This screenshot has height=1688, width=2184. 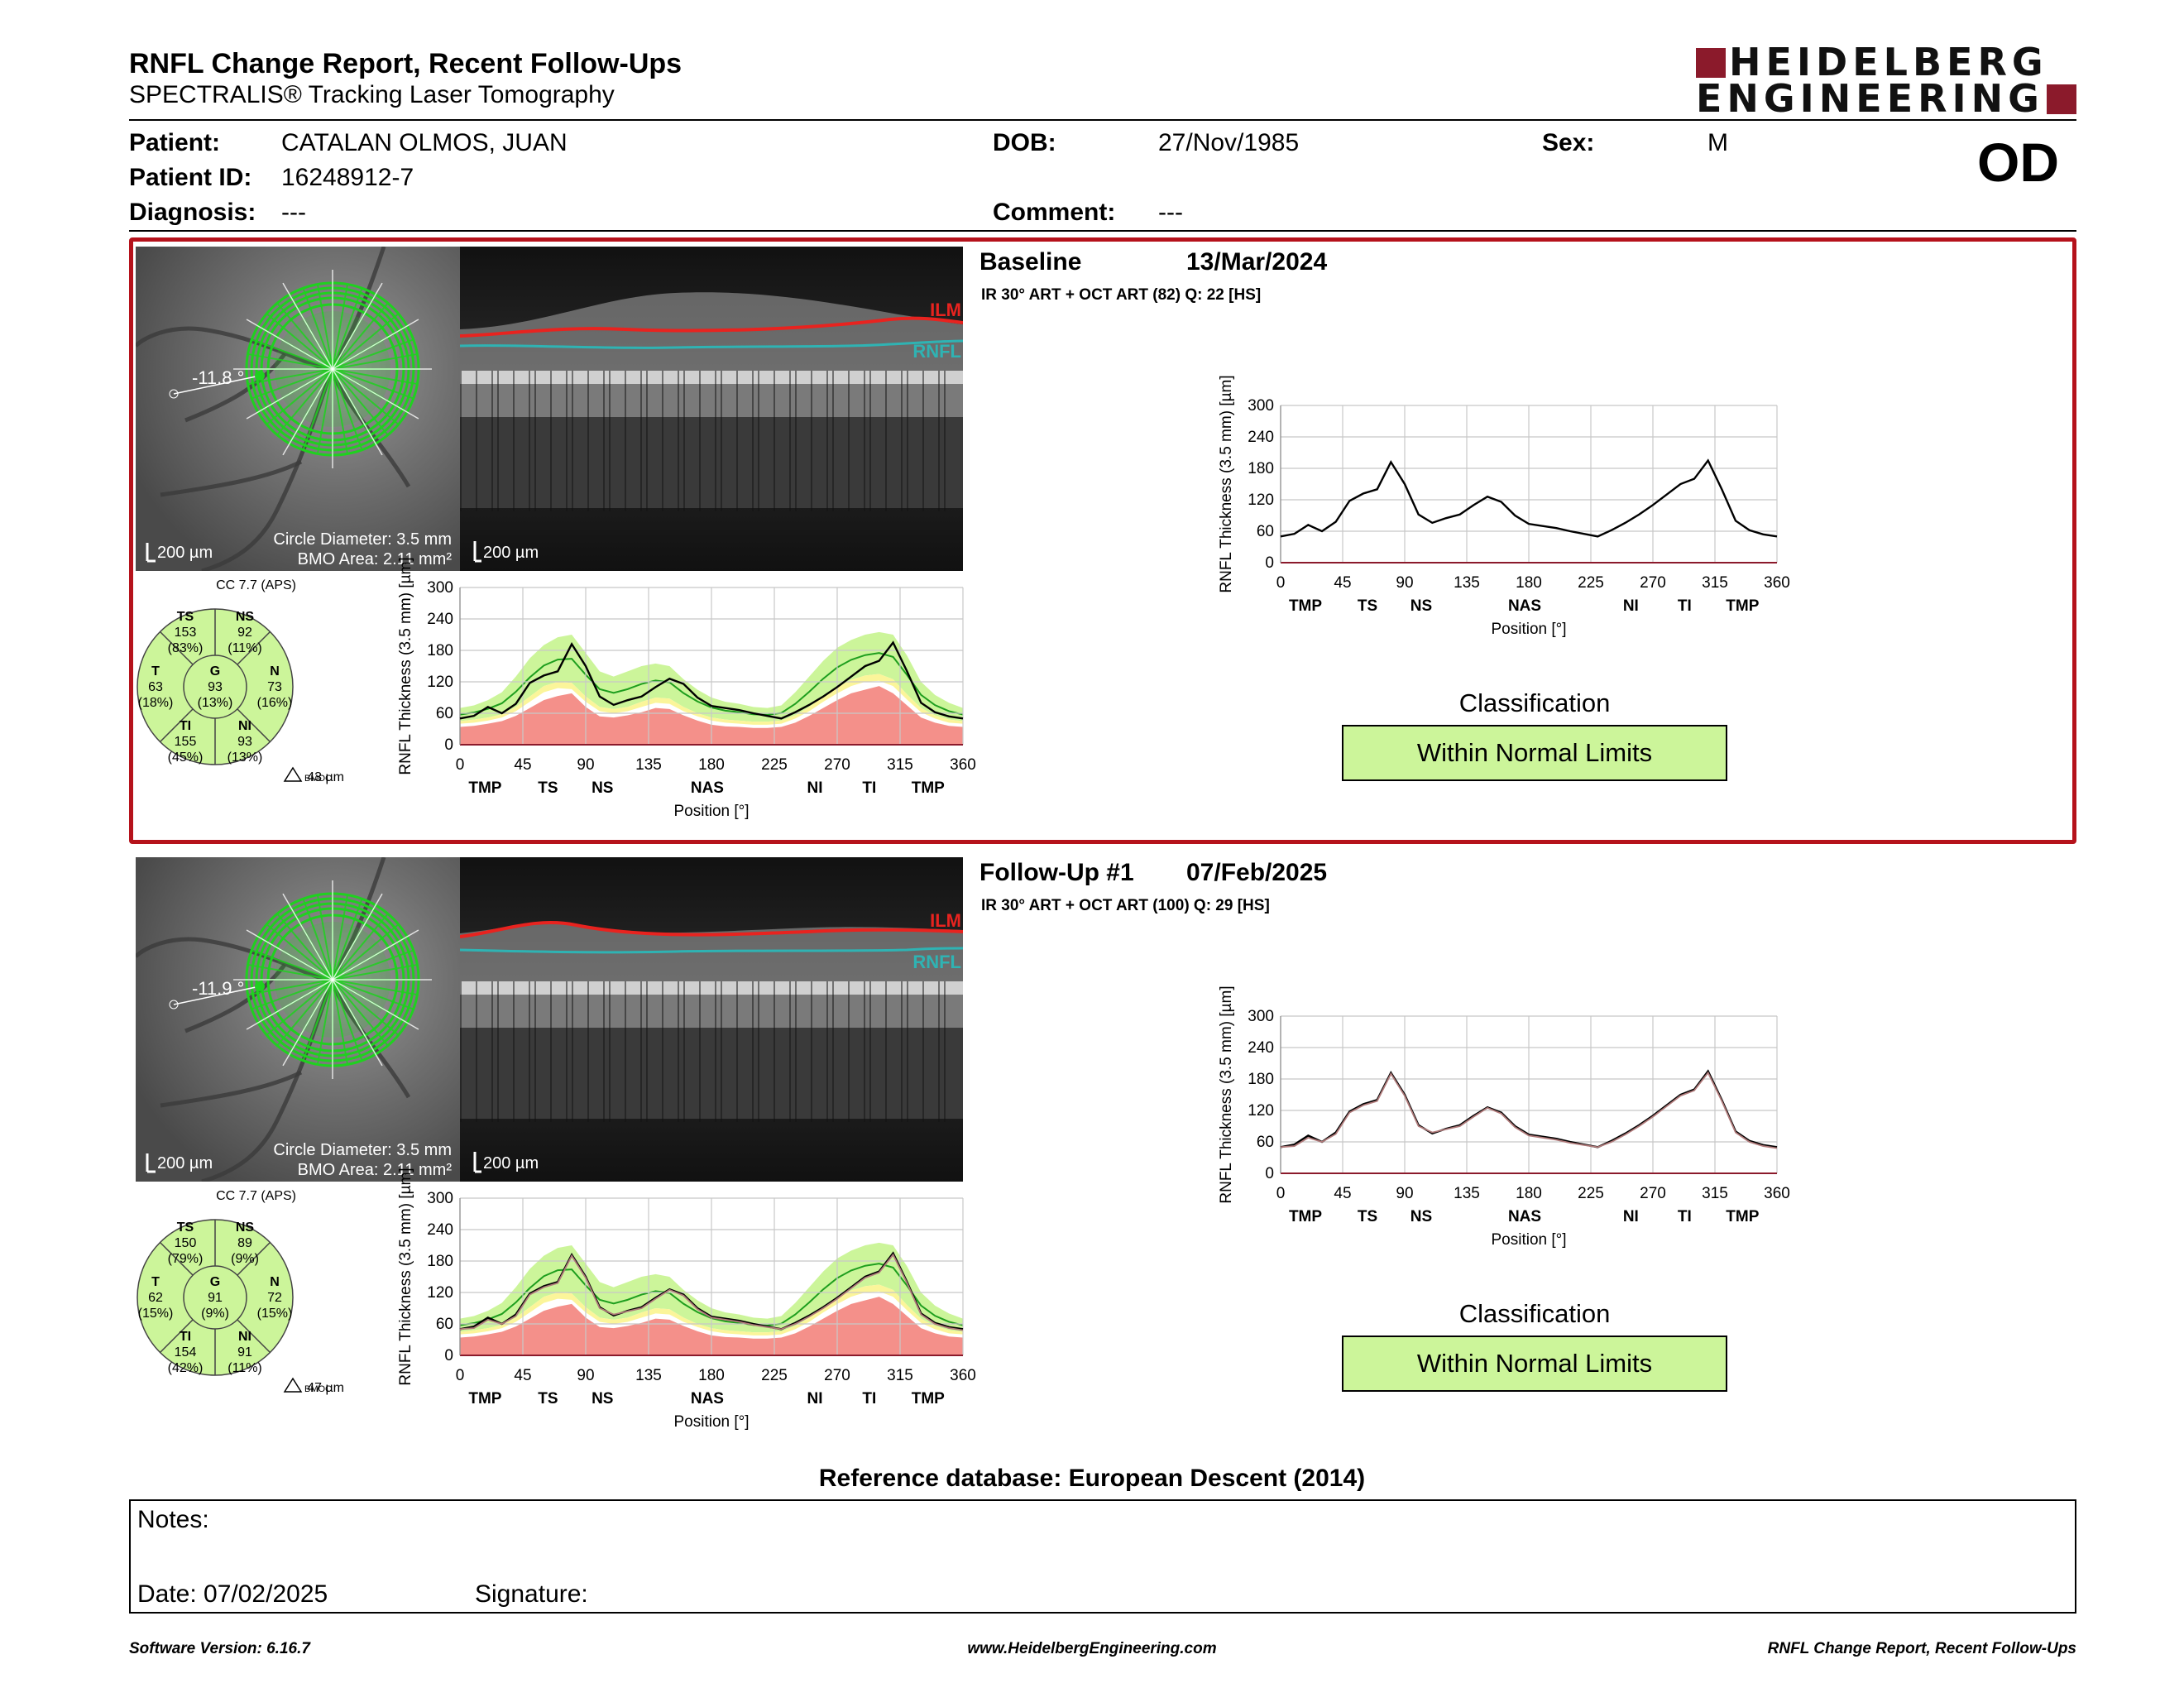 I want to click on logo-text-line2: ENGINEERING, so click(x=1870, y=98).